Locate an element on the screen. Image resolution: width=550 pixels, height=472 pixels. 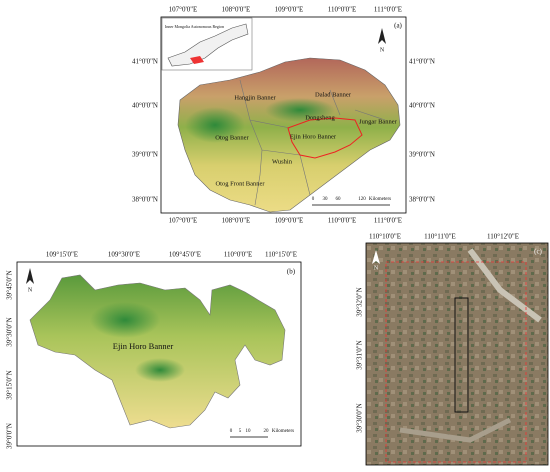
x-tick-label: 109°15'0"E is located at coordinates (62, 255).